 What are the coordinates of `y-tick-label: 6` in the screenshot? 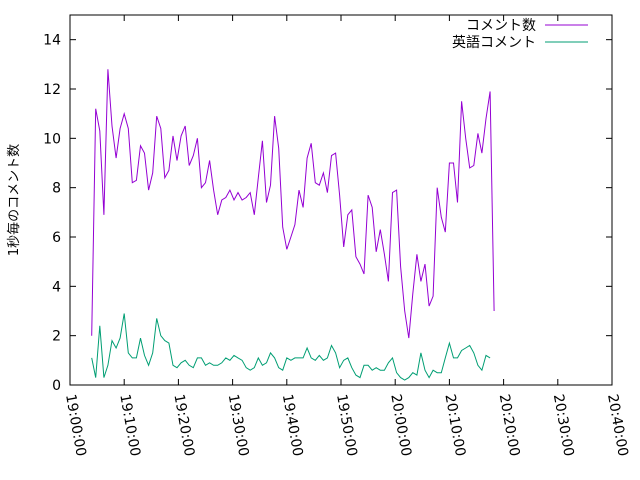 It's located at (56, 238).